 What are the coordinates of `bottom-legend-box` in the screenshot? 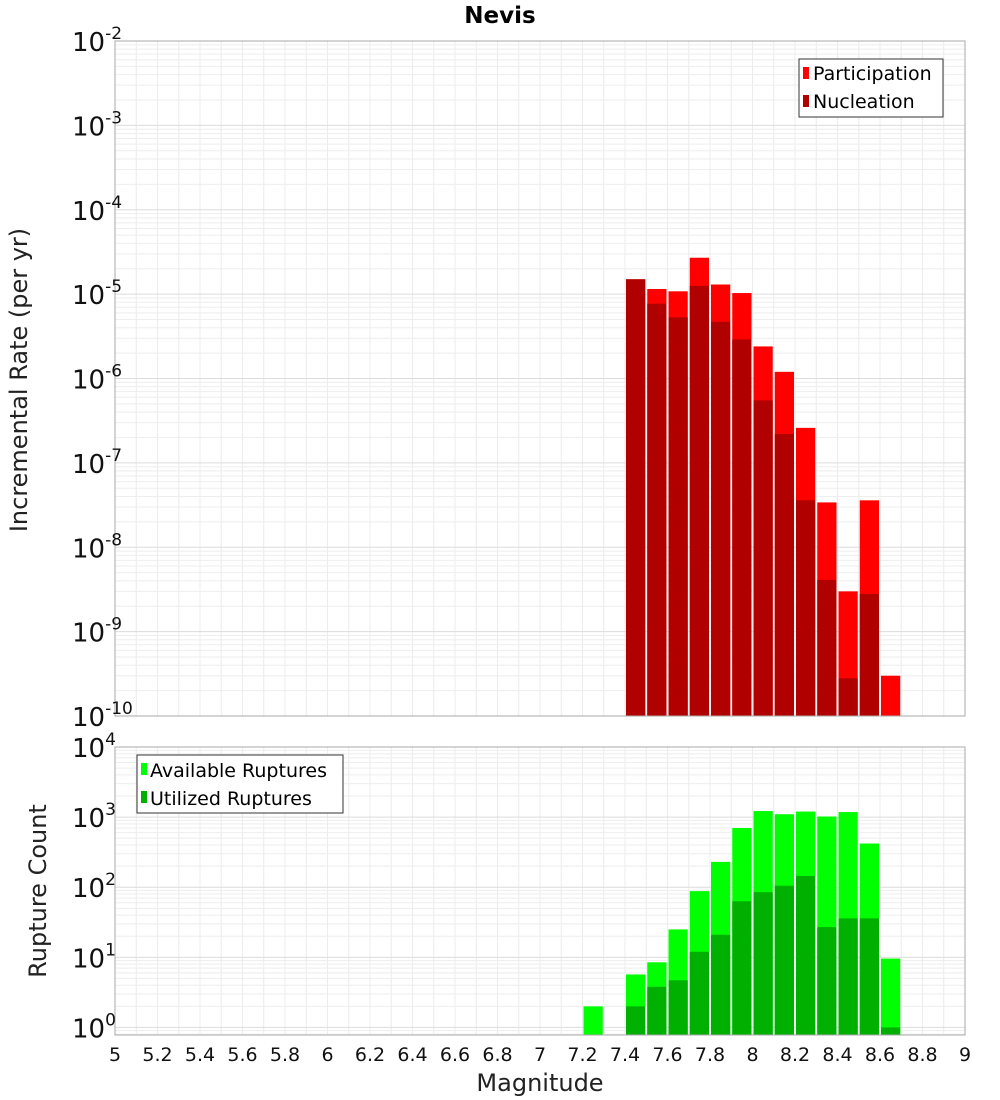 It's located at (240, 784).